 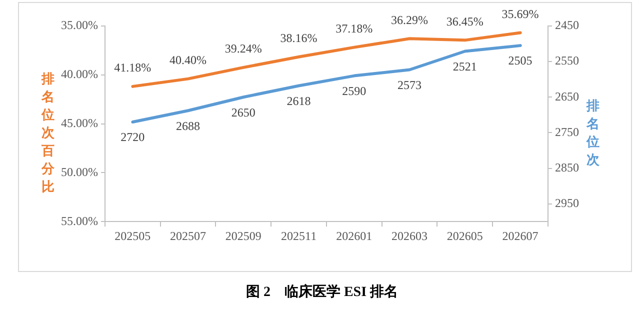 I want to click on data-label: 37.18%, so click(x=354, y=28).